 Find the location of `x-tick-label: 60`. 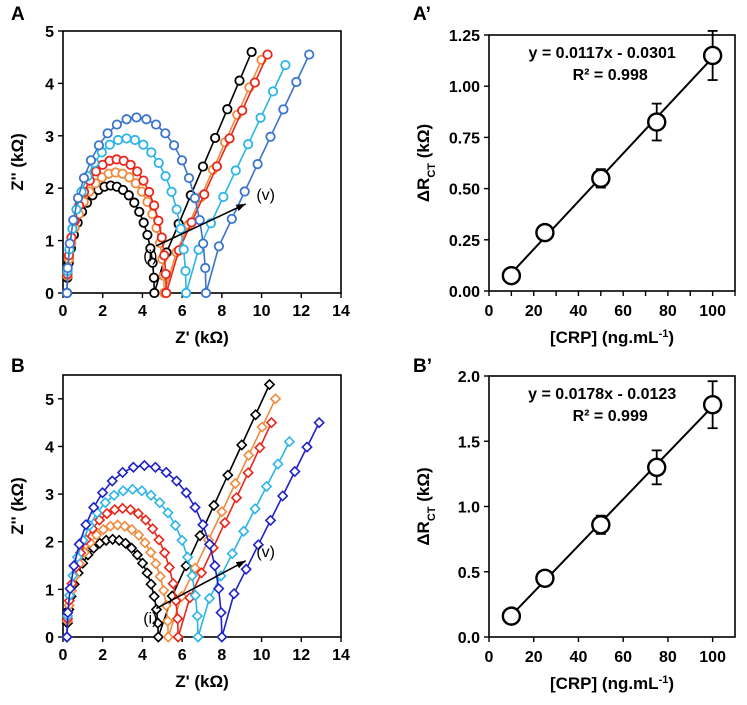

x-tick-label: 60 is located at coordinates (623, 657).